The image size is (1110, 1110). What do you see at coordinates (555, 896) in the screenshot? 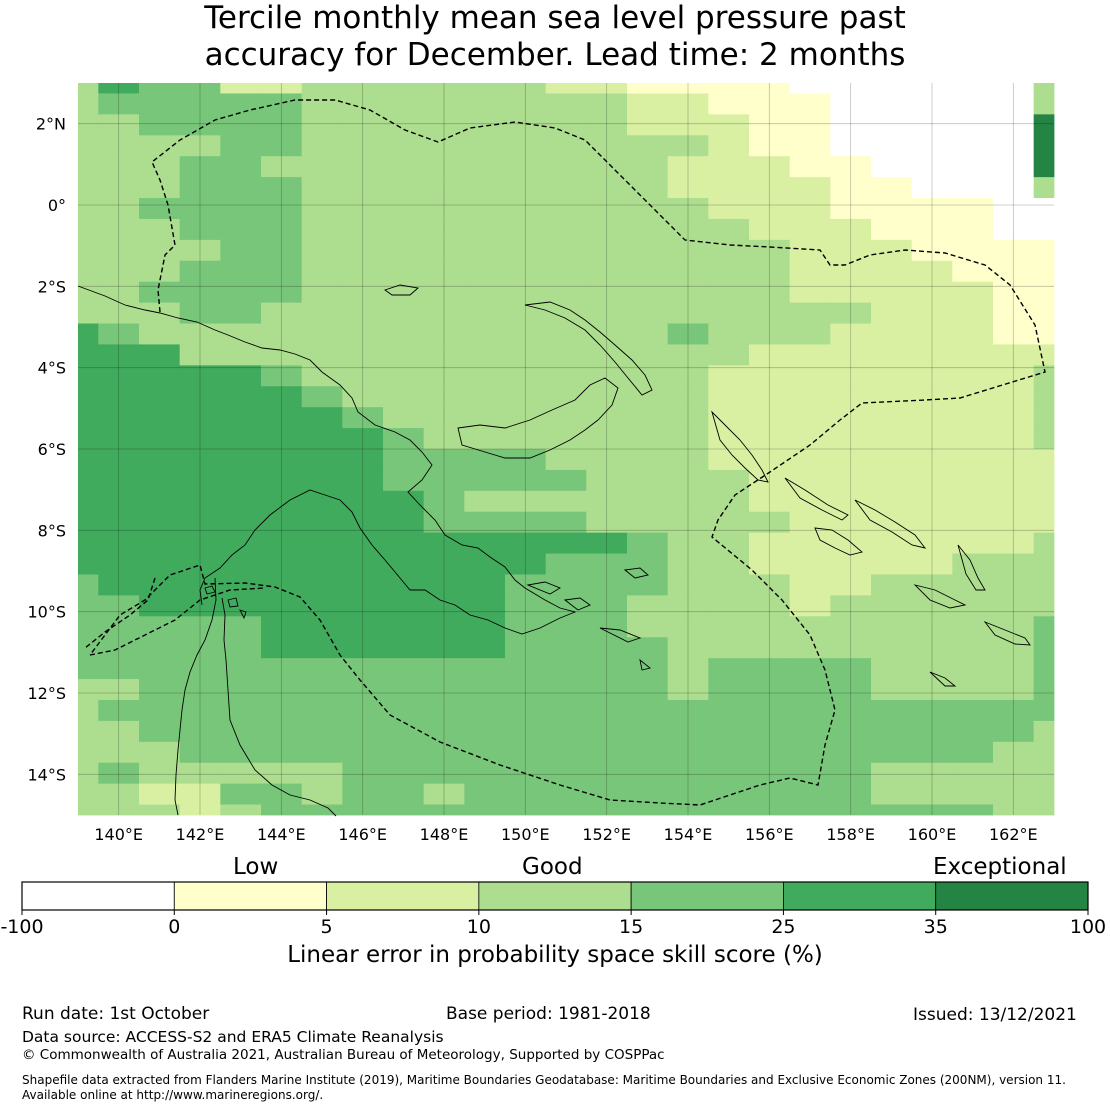
I see `colorbar-frame` at bounding box center [555, 896].